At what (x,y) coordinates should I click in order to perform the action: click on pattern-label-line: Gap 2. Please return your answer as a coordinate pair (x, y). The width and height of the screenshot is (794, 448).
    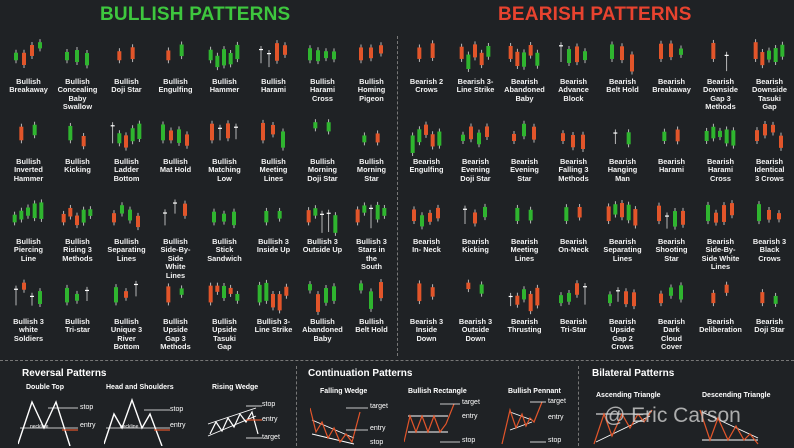
    Looking at the image, I should click on (622, 338).